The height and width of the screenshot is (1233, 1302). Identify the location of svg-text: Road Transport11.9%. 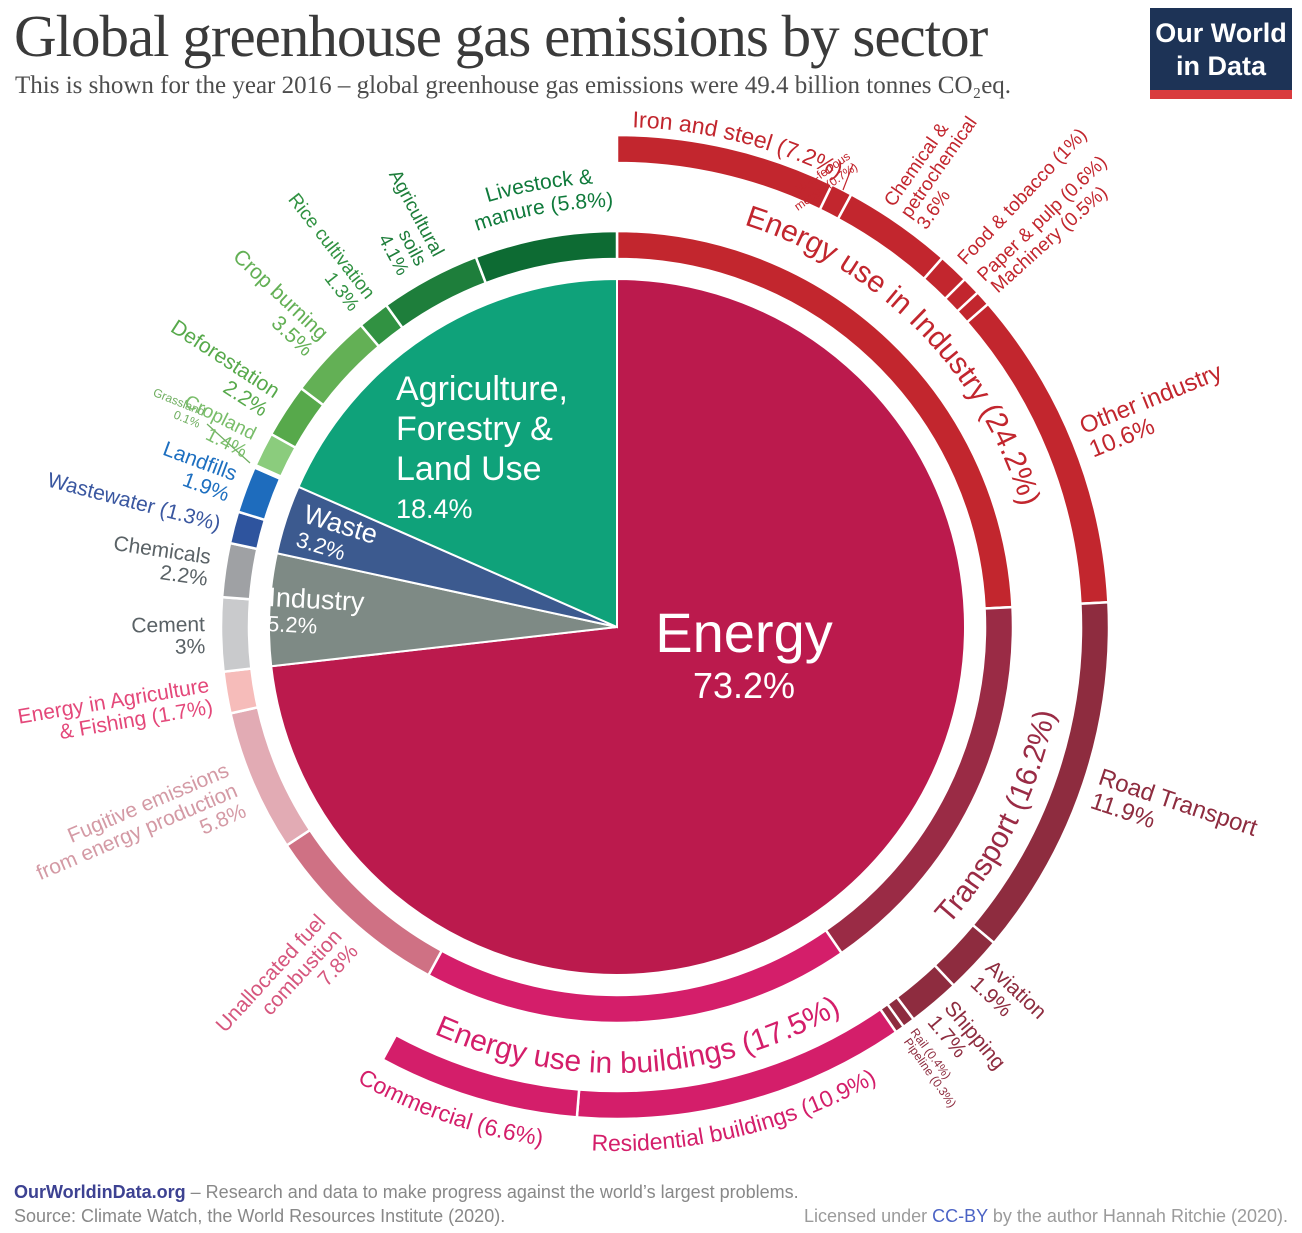
(1174, 815).